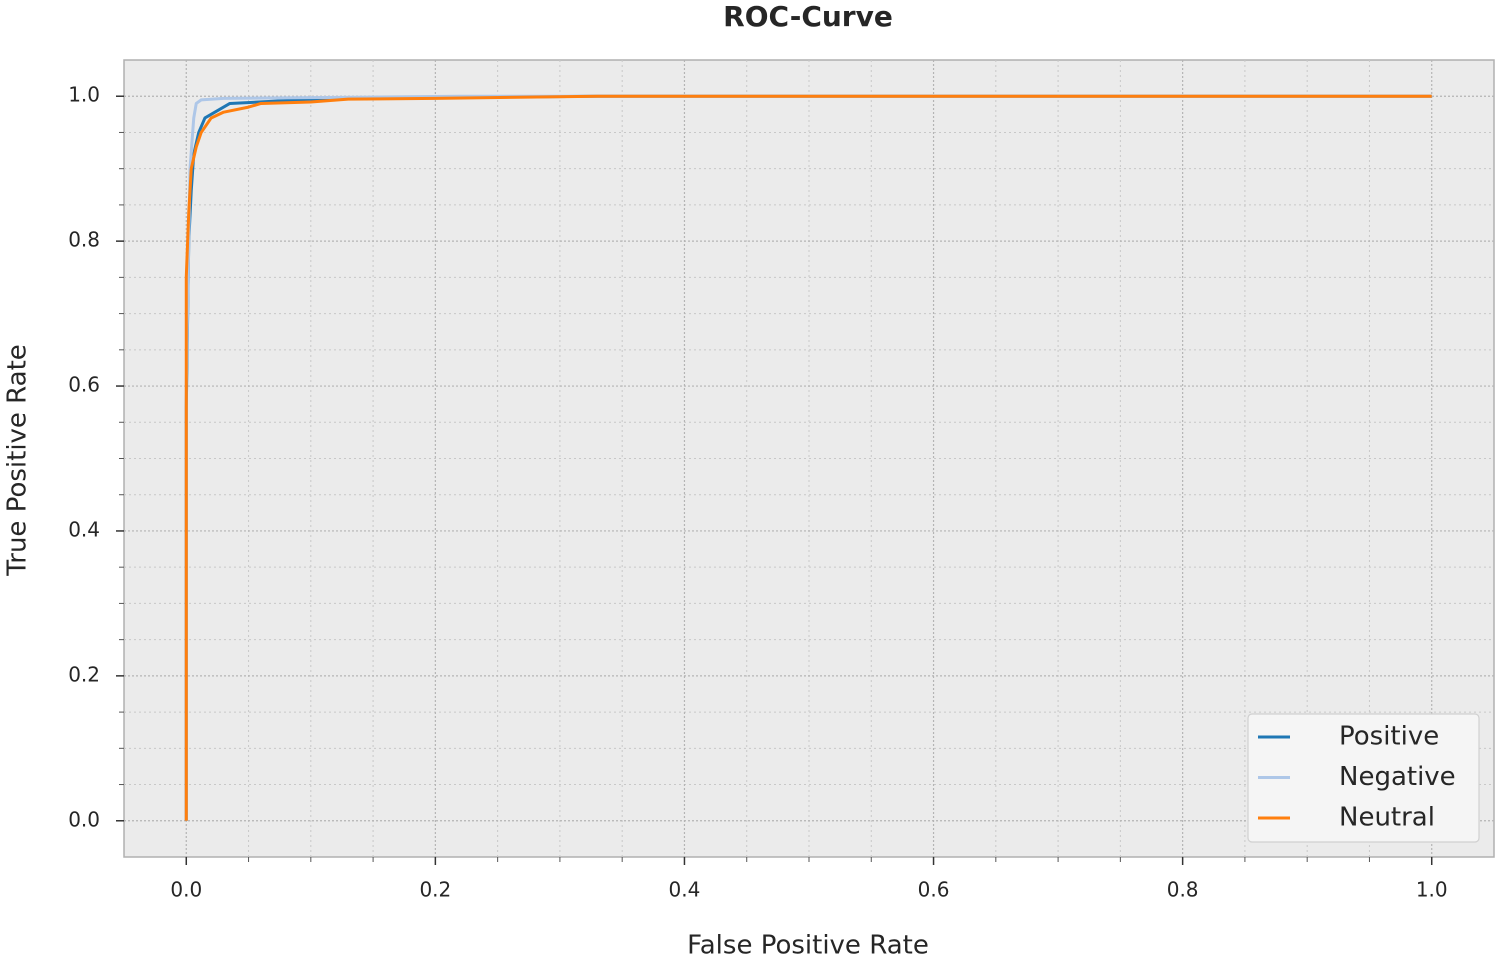 Image resolution: width=1500 pixels, height=962 pixels. What do you see at coordinates (934, 890) in the screenshot?
I see `x-tick-label: 0.6` at bounding box center [934, 890].